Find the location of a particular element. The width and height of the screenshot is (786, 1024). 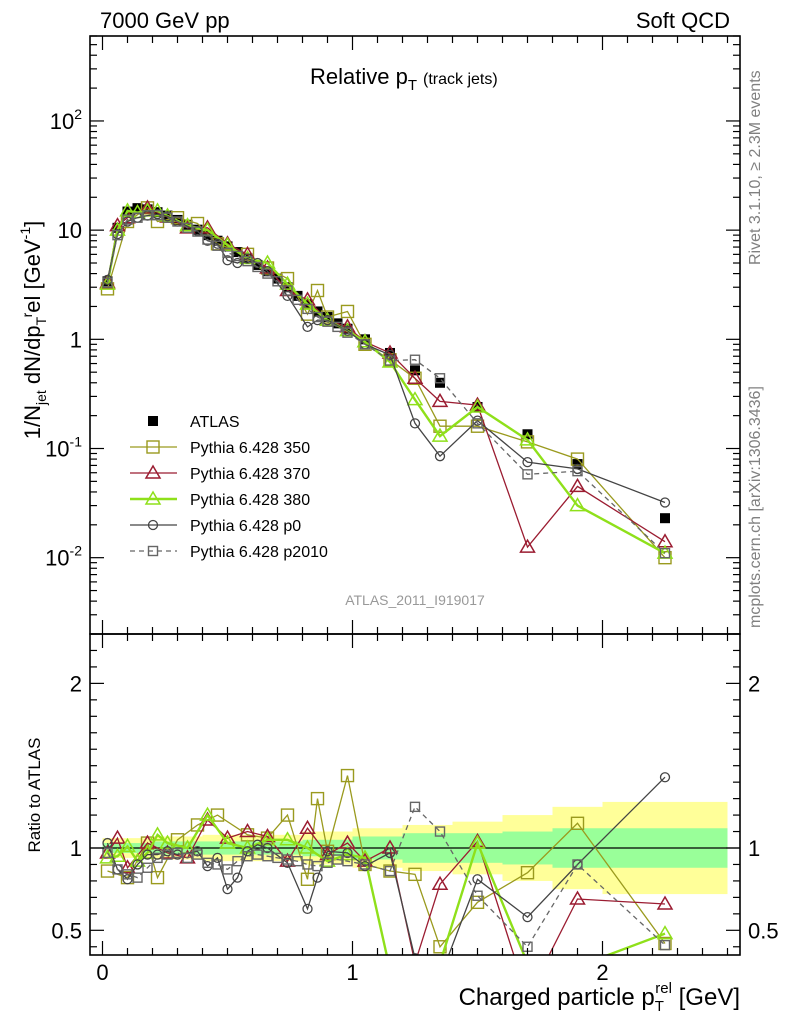

ratio-ytick-label-2: 2 is located at coordinates (76, 683).